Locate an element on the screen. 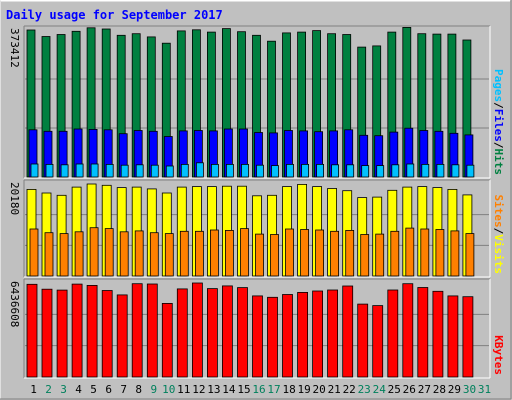 This screenshot has height=400, width=512. x-tick-label: 22 is located at coordinates (349, 389).